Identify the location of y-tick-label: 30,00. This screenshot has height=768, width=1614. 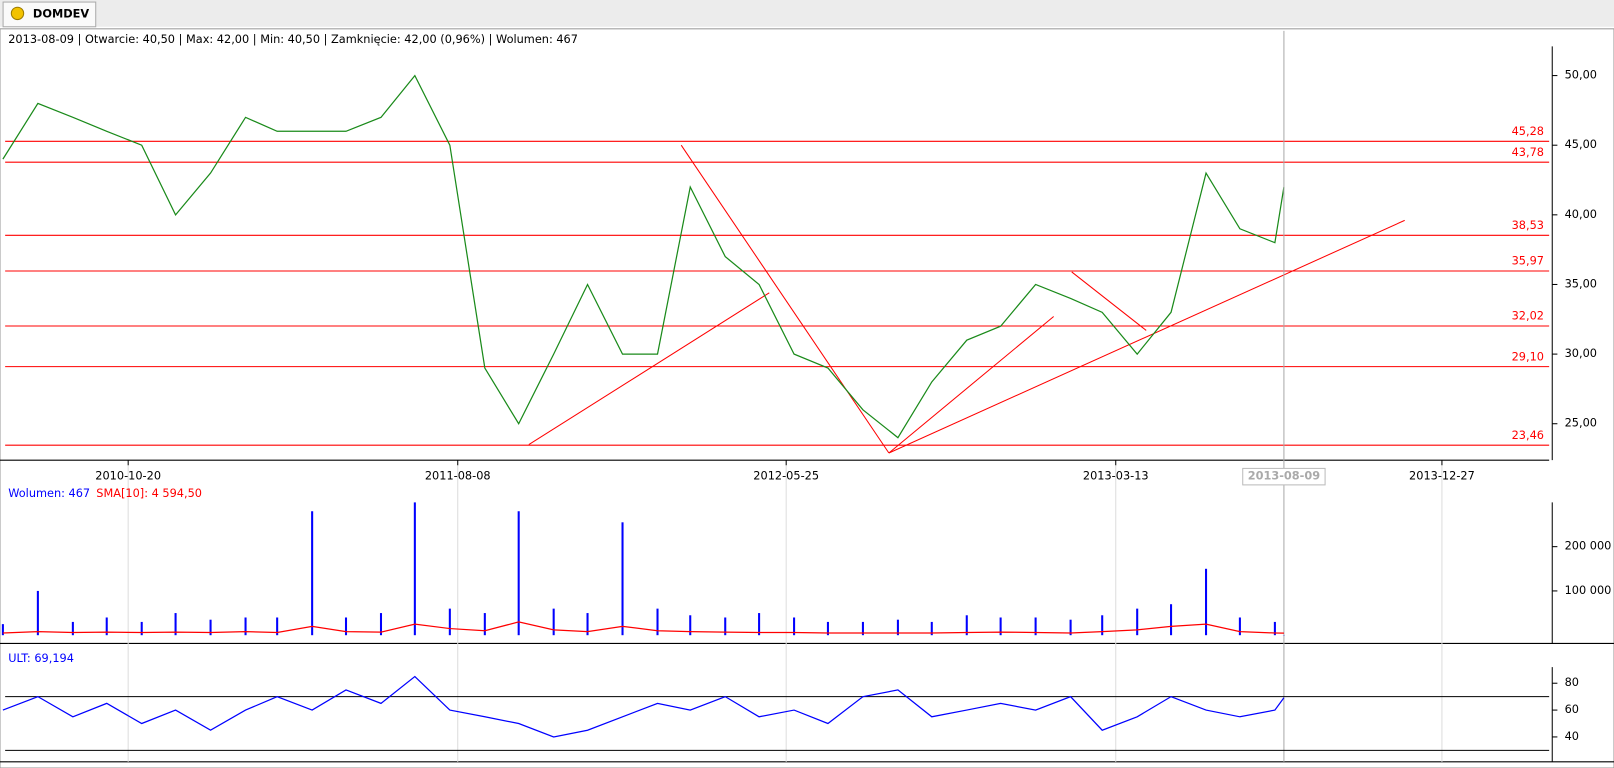
(1581, 353).